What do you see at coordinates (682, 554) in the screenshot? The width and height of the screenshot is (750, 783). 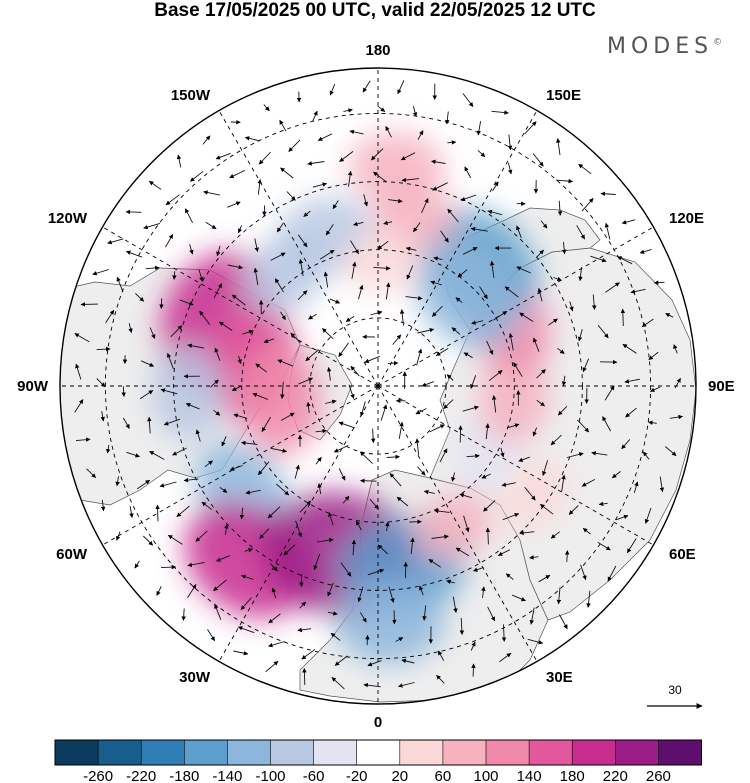 I see `longitude-label: 60E` at bounding box center [682, 554].